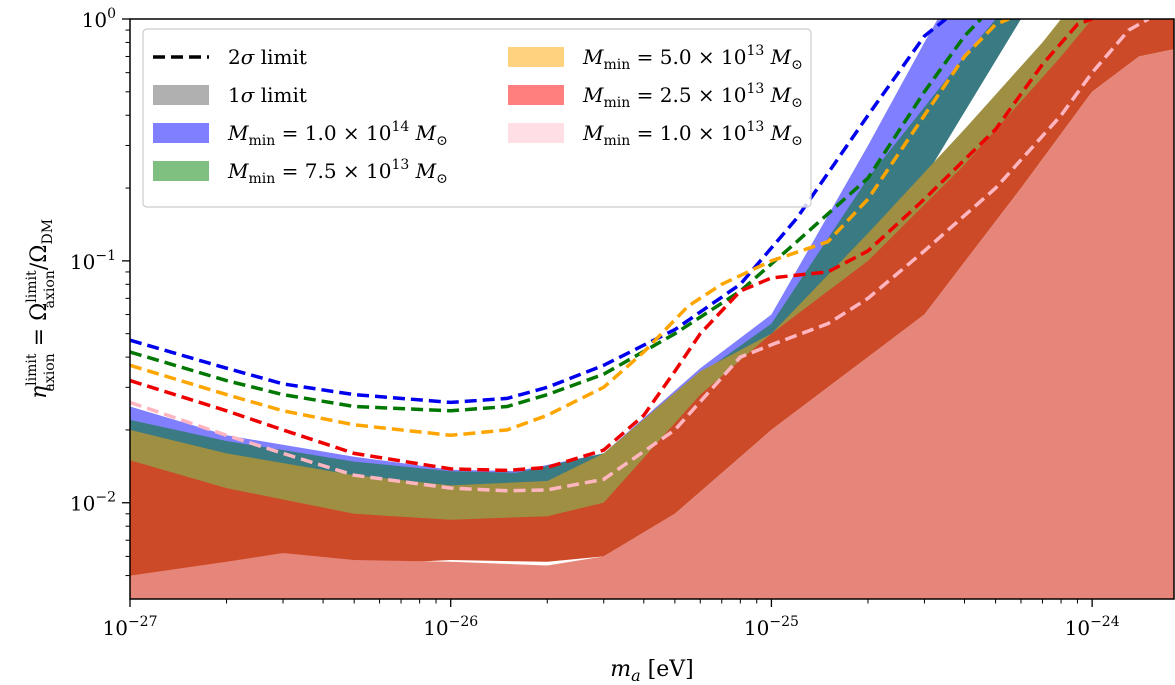 Image resolution: width=1175 pixels, height=685 pixels. Describe the element at coordinates (93, 503) in the screenshot. I see `y-tick-label: 10⁻²` at that location.